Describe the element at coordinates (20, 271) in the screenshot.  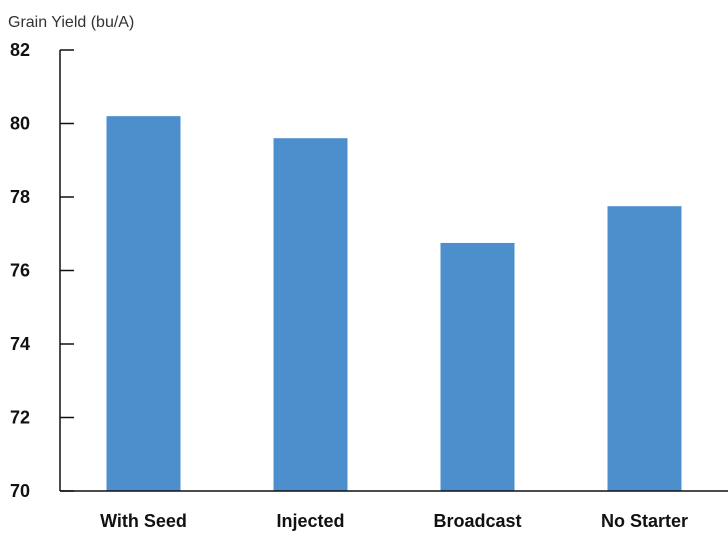
I see `y-tick-label: 76` at that location.